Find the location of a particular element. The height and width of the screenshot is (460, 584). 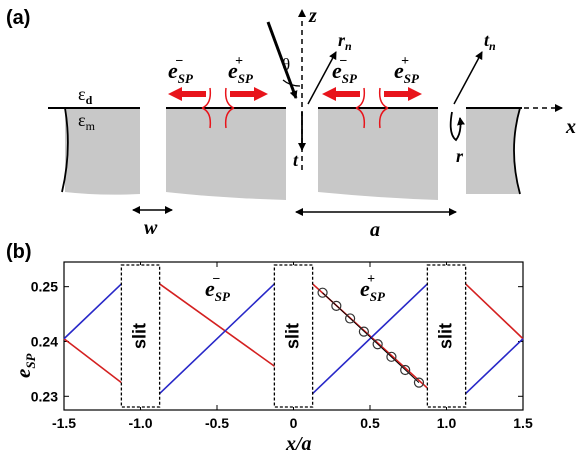

esp-minus-label-a2: eSP− is located at coordinates (345, 70).